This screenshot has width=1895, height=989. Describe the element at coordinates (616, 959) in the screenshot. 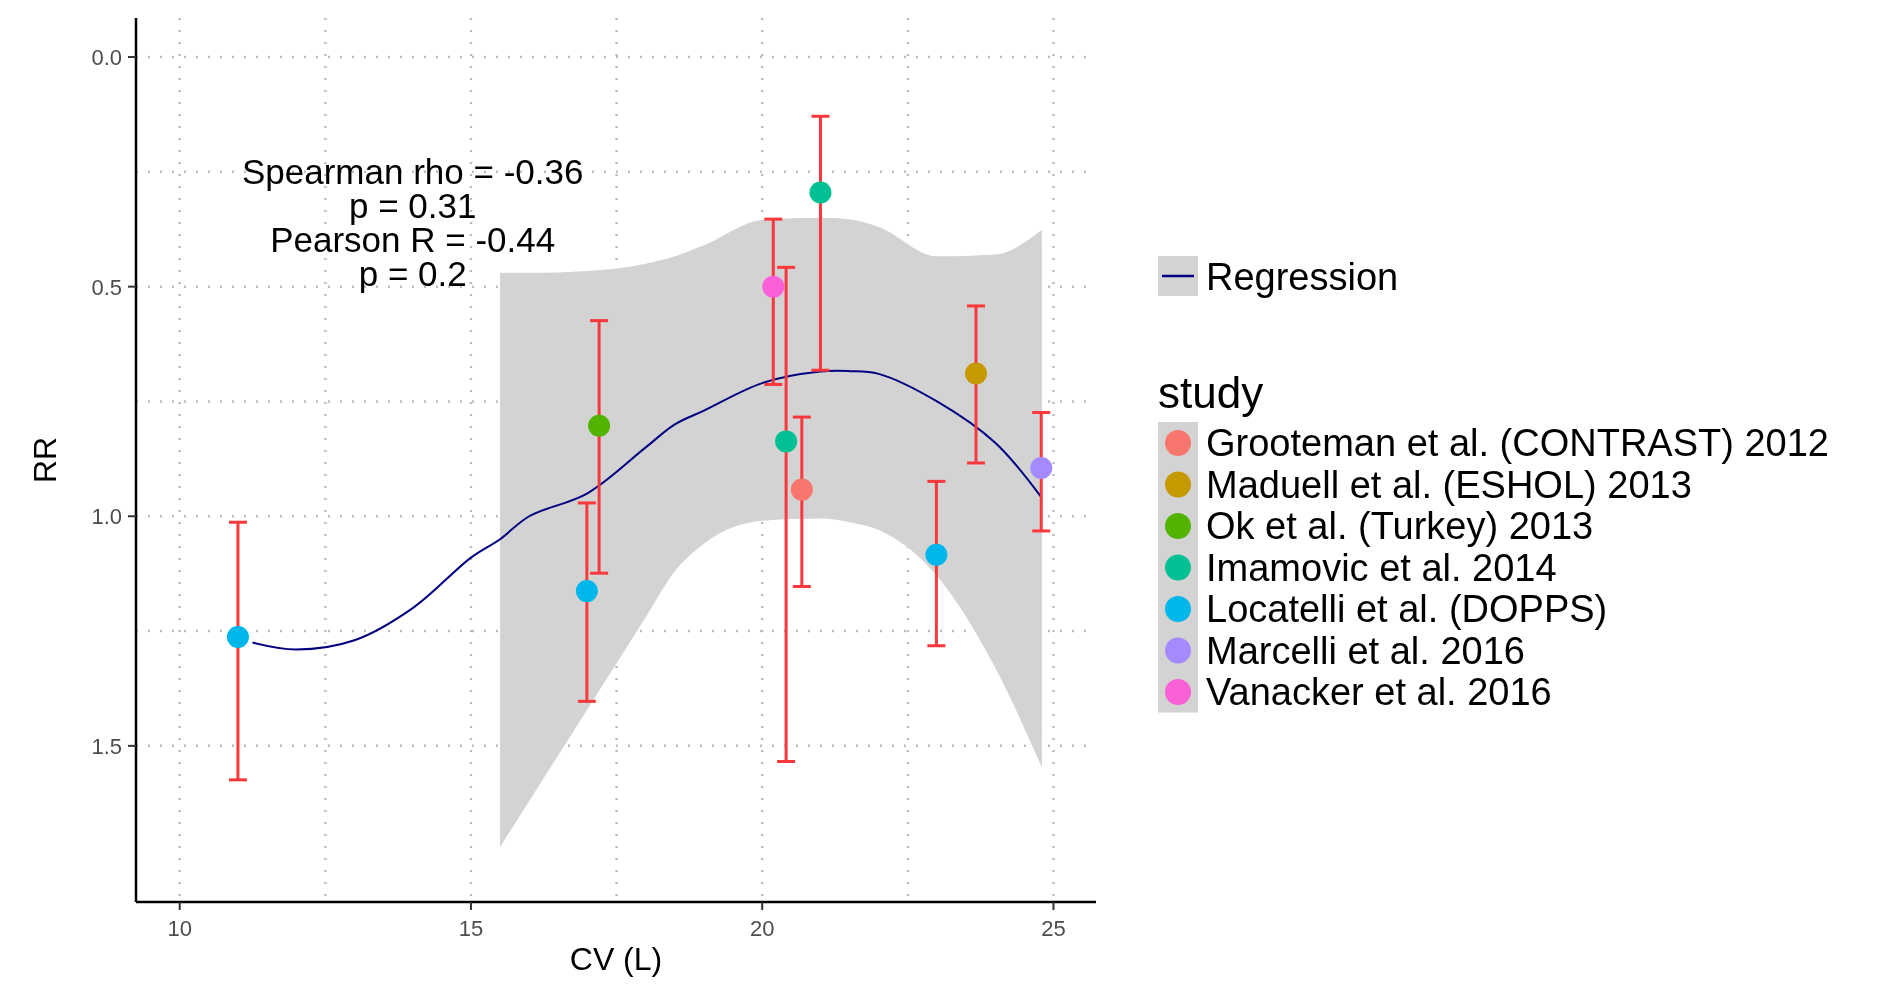

I see `x-axis-title: CV (L)` at that location.